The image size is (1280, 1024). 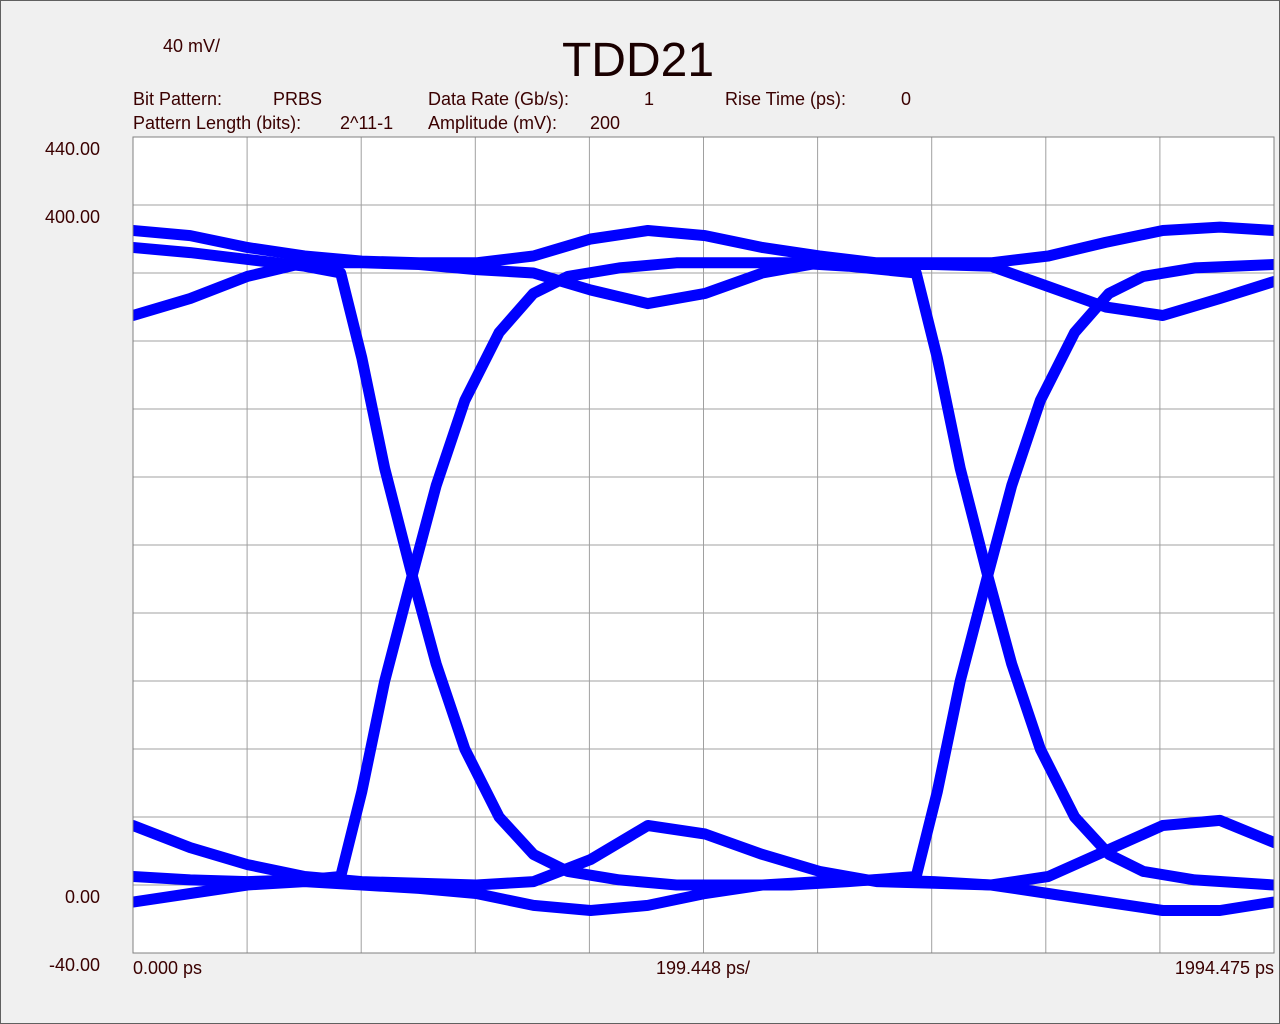 What do you see at coordinates (74, 965) in the screenshot?
I see `y-tick-label: -40.00` at bounding box center [74, 965].